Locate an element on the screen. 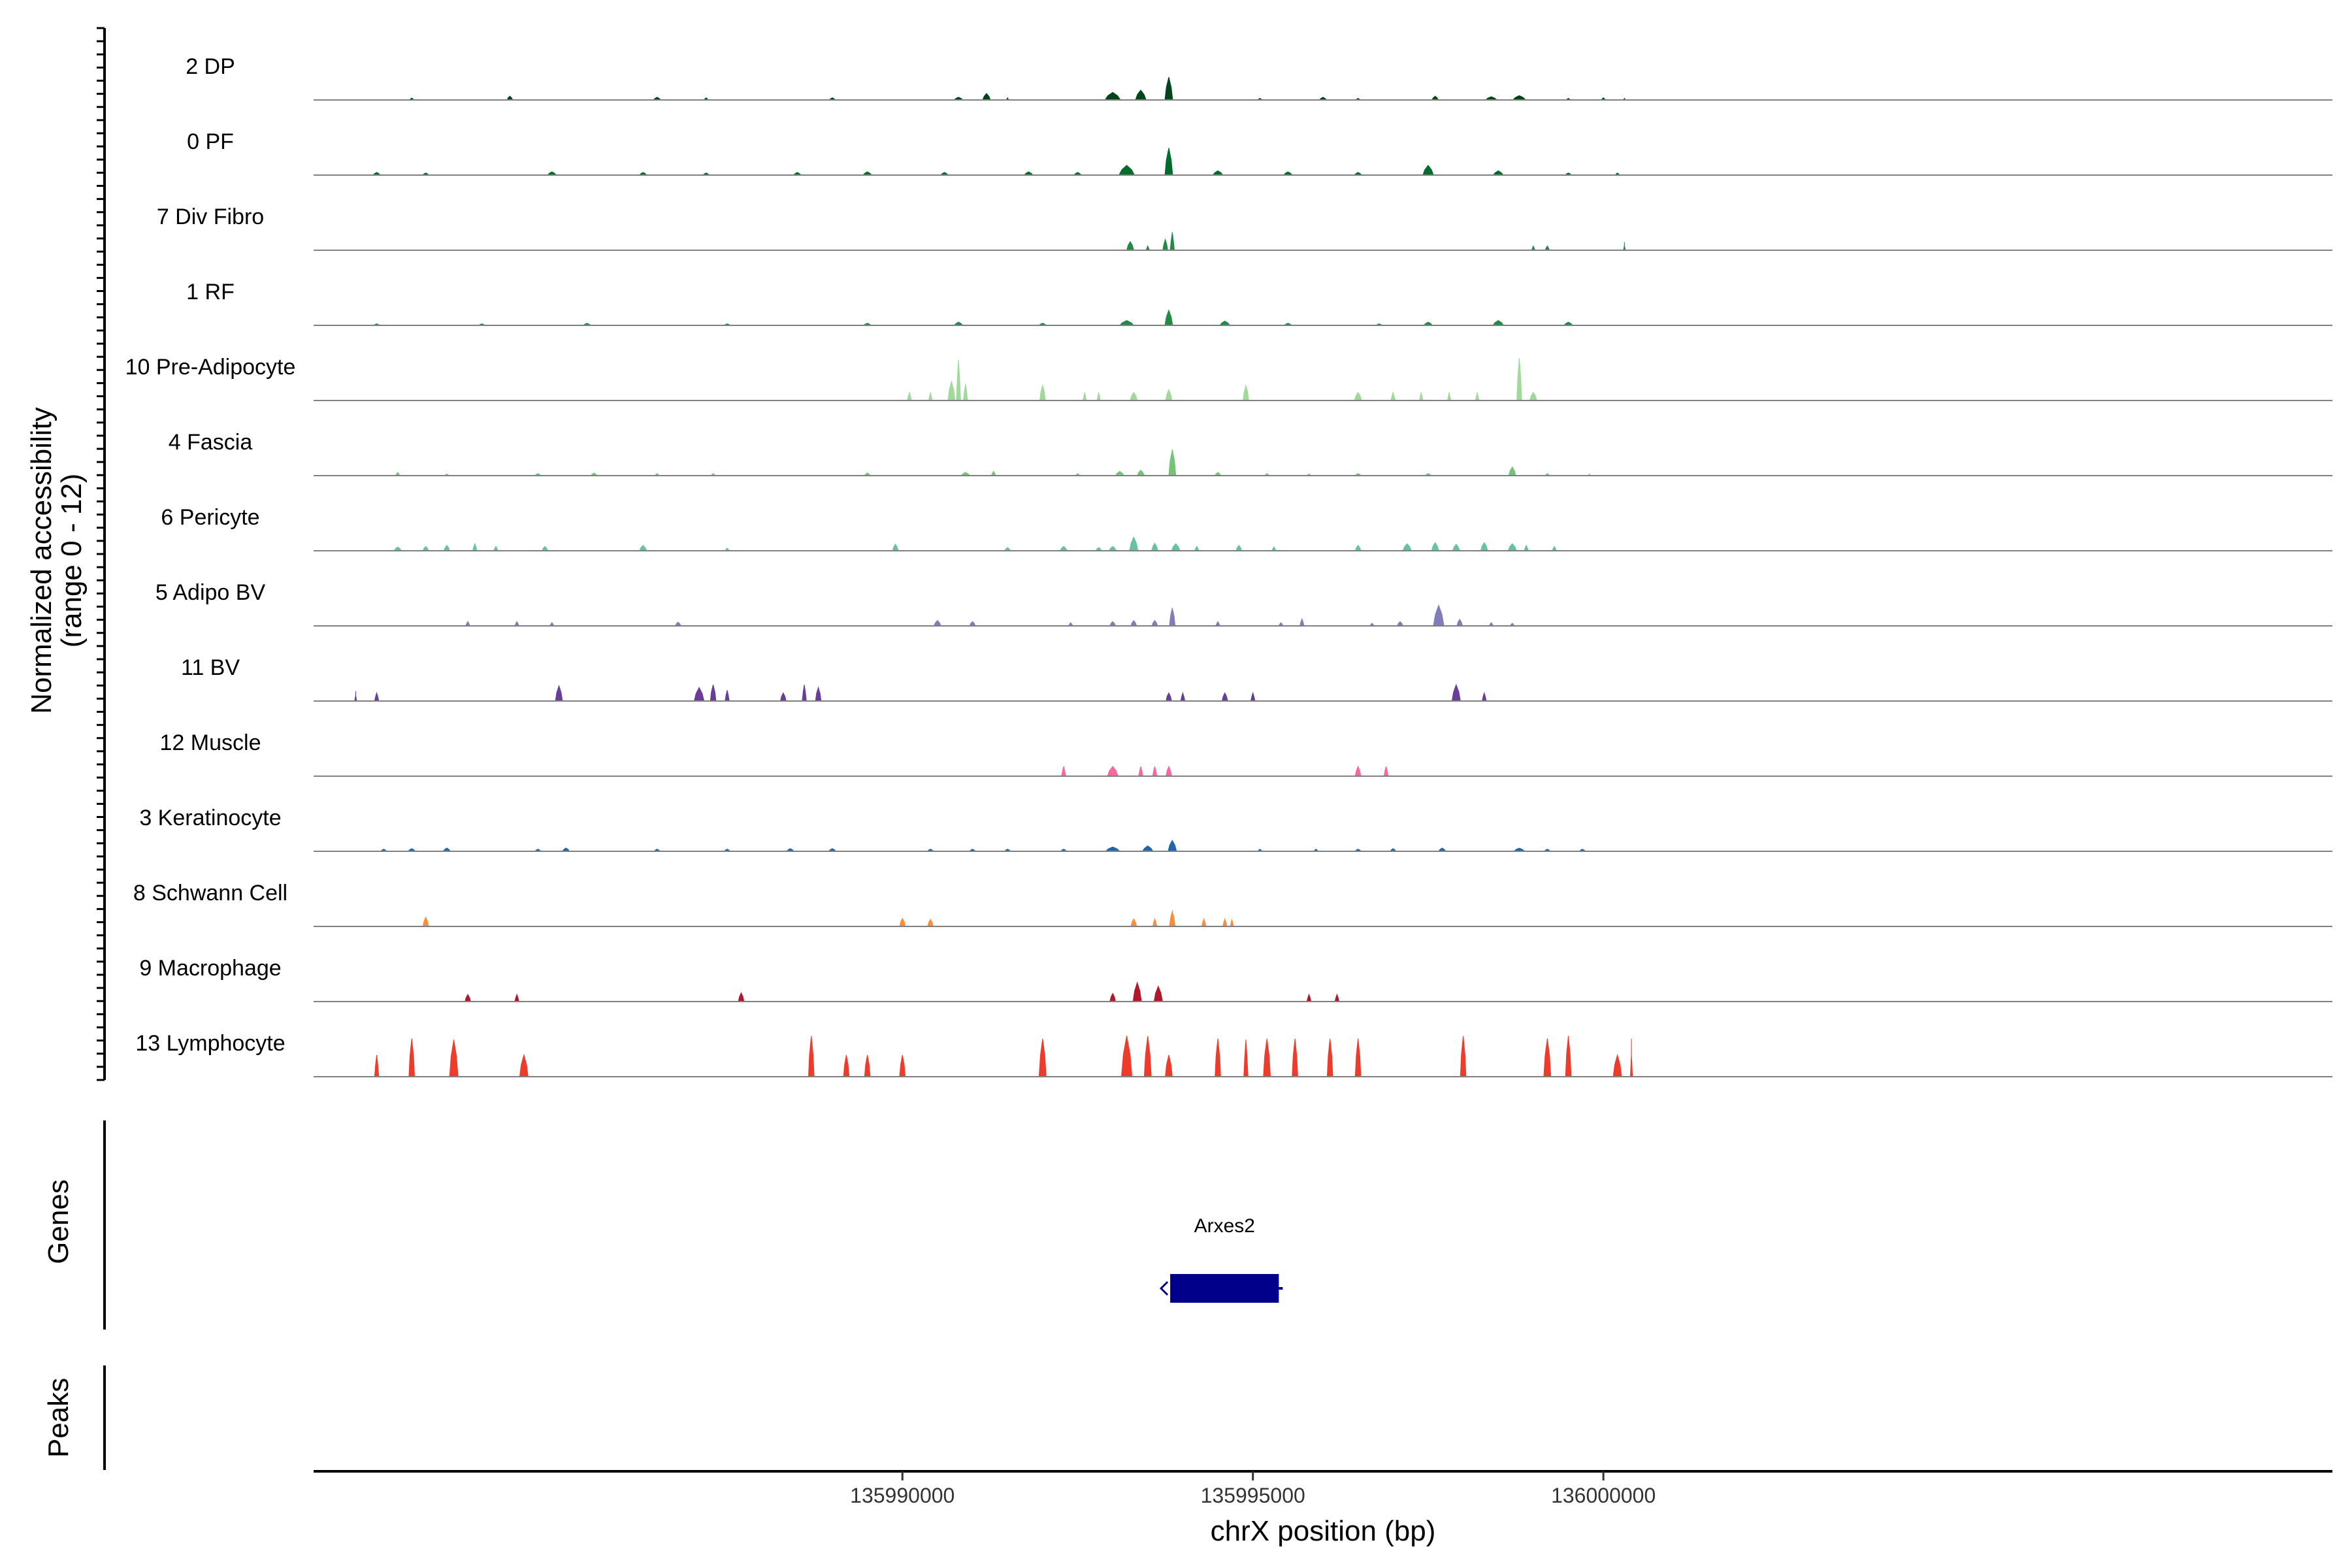  track: 1 RF is located at coordinates (1259, 303).